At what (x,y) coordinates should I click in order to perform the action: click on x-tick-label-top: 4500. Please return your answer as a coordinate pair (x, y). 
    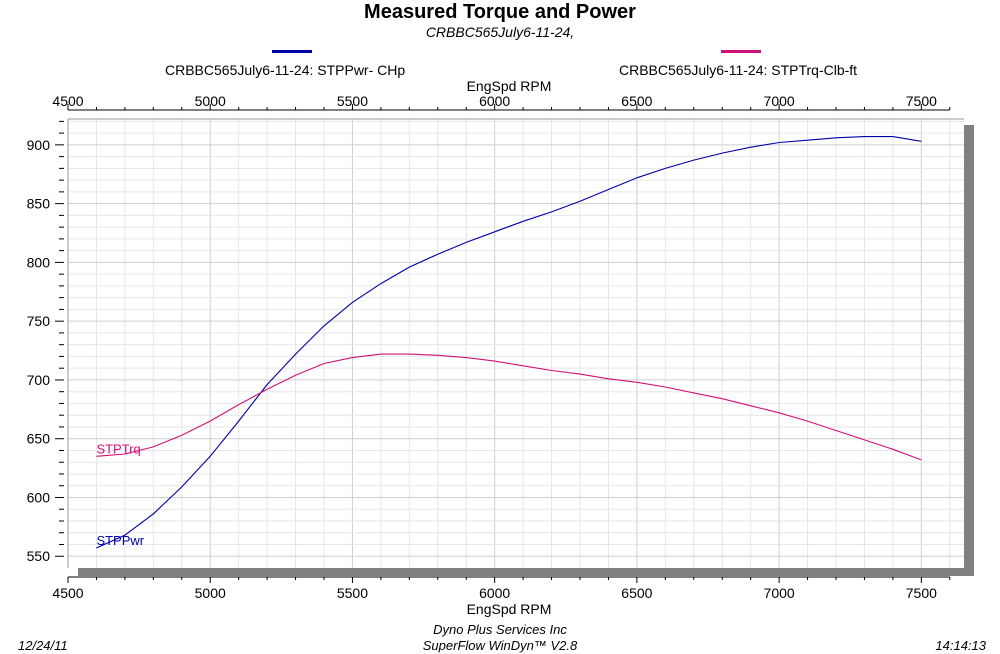
    Looking at the image, I should click on (67, 101).